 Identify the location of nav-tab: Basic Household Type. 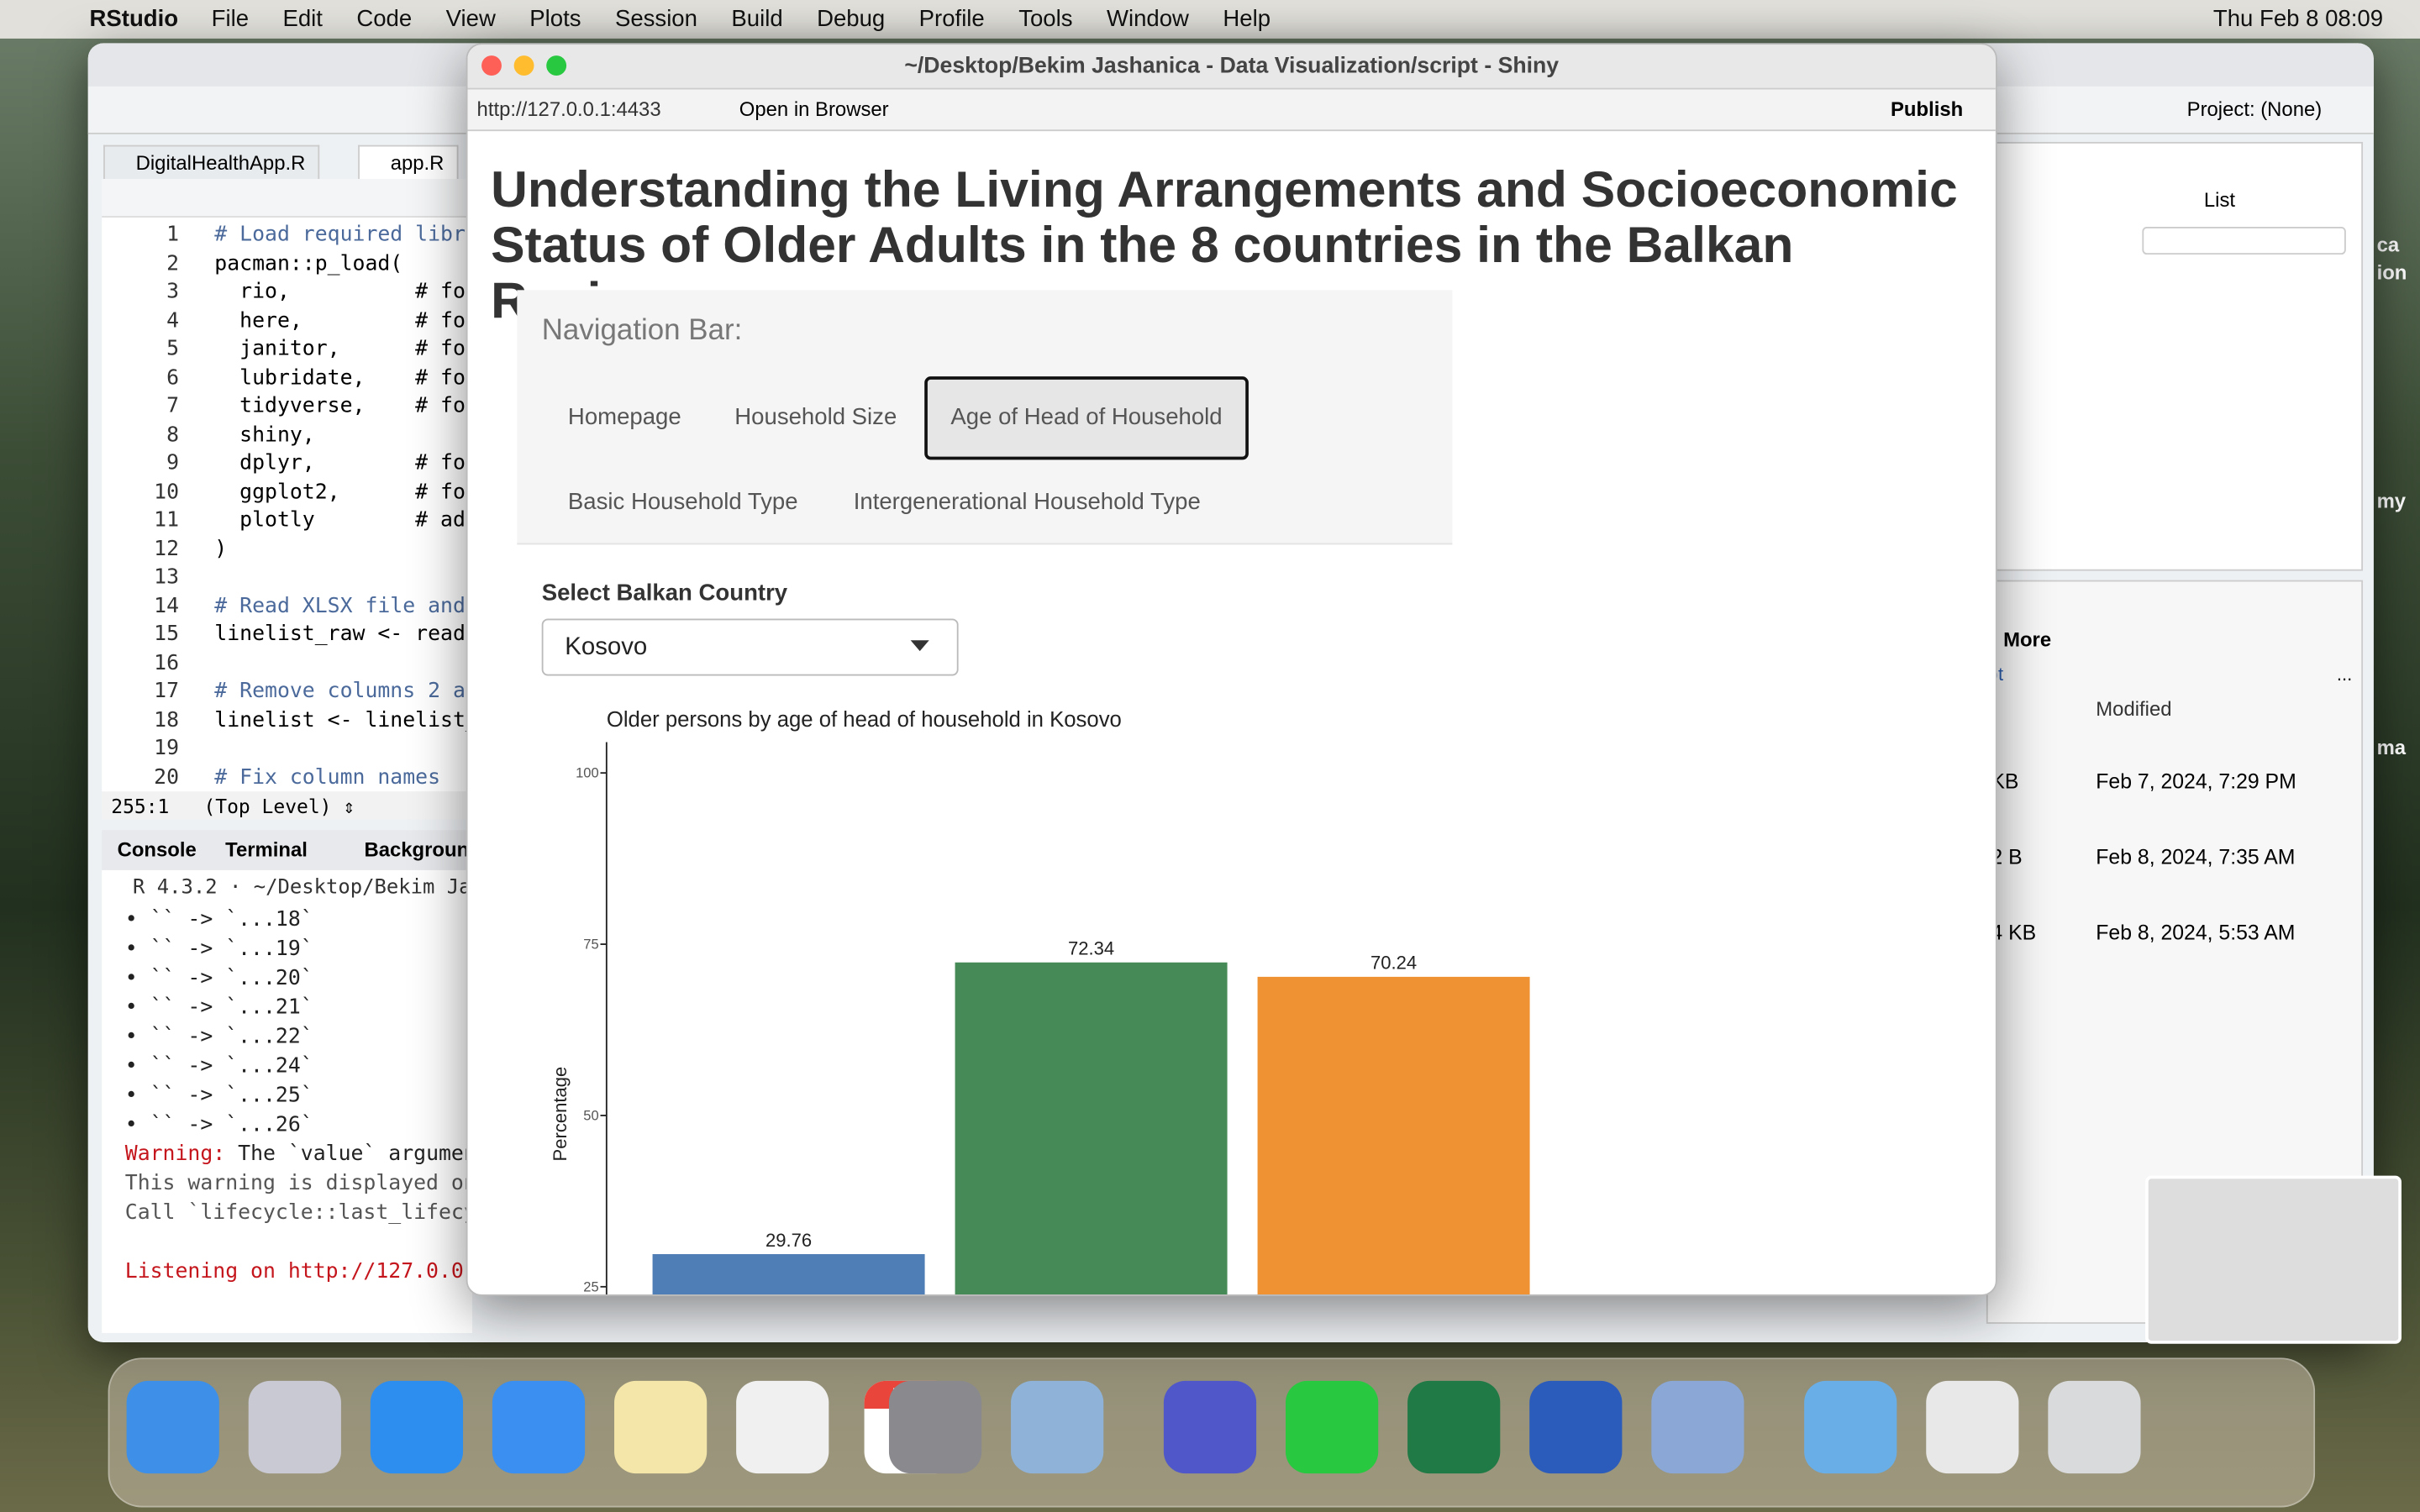
(682, 502).